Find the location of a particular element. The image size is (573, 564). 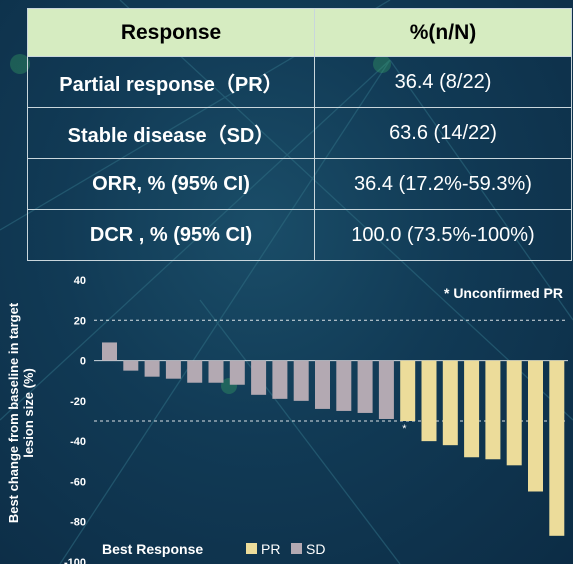

y-tick-label: -80 is located at coordinates (78, 523).